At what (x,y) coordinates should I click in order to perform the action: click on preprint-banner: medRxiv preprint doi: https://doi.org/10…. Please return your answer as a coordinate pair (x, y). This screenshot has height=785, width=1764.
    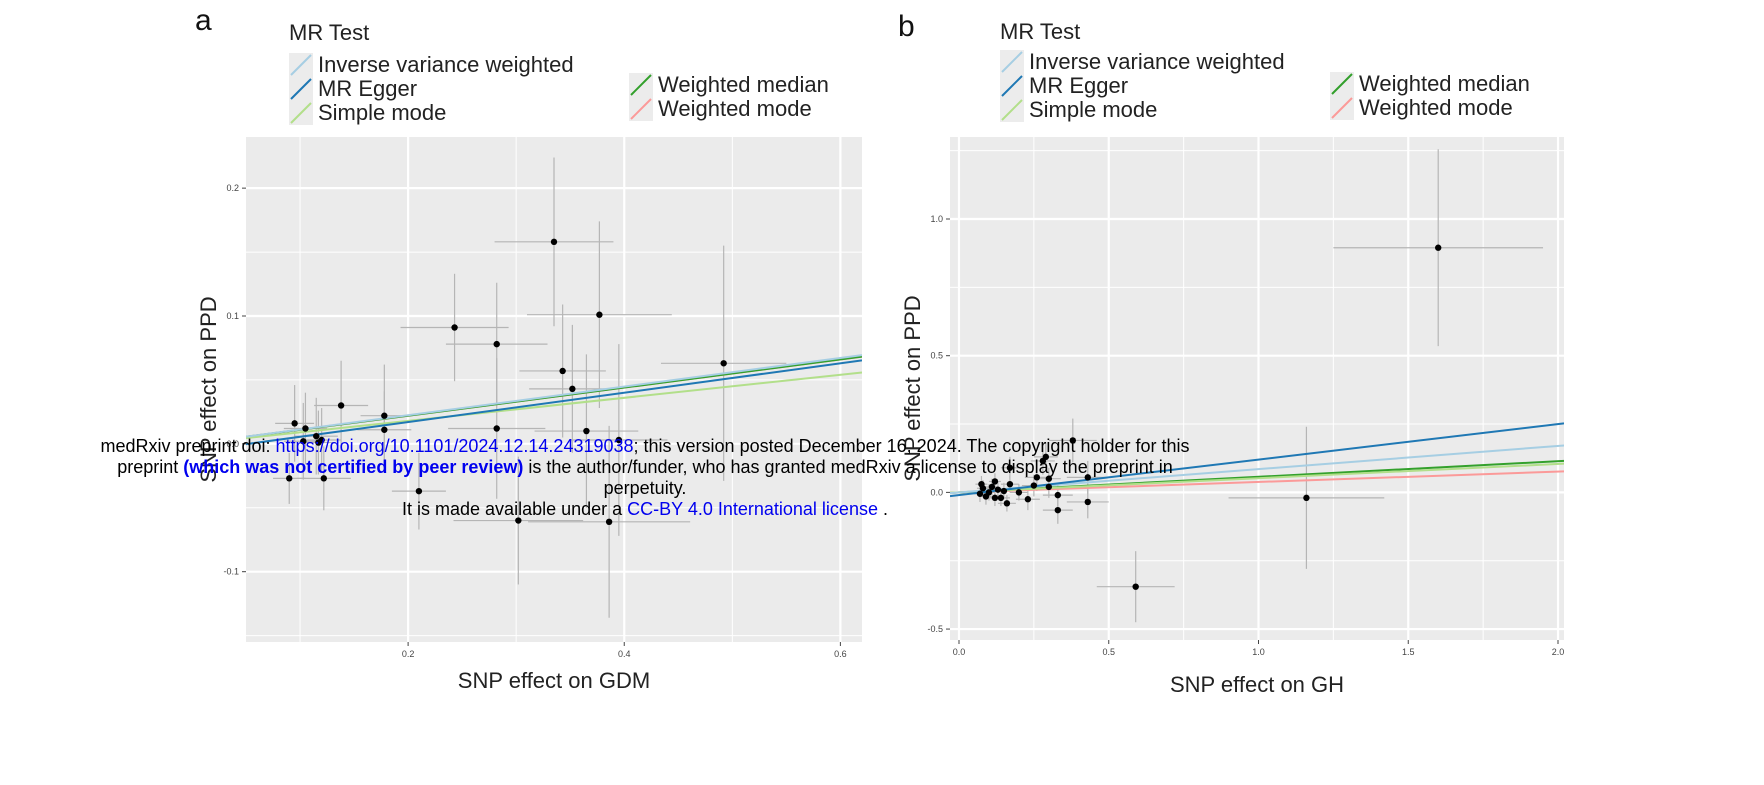
    Looking at the image, I should click on (645, 478).